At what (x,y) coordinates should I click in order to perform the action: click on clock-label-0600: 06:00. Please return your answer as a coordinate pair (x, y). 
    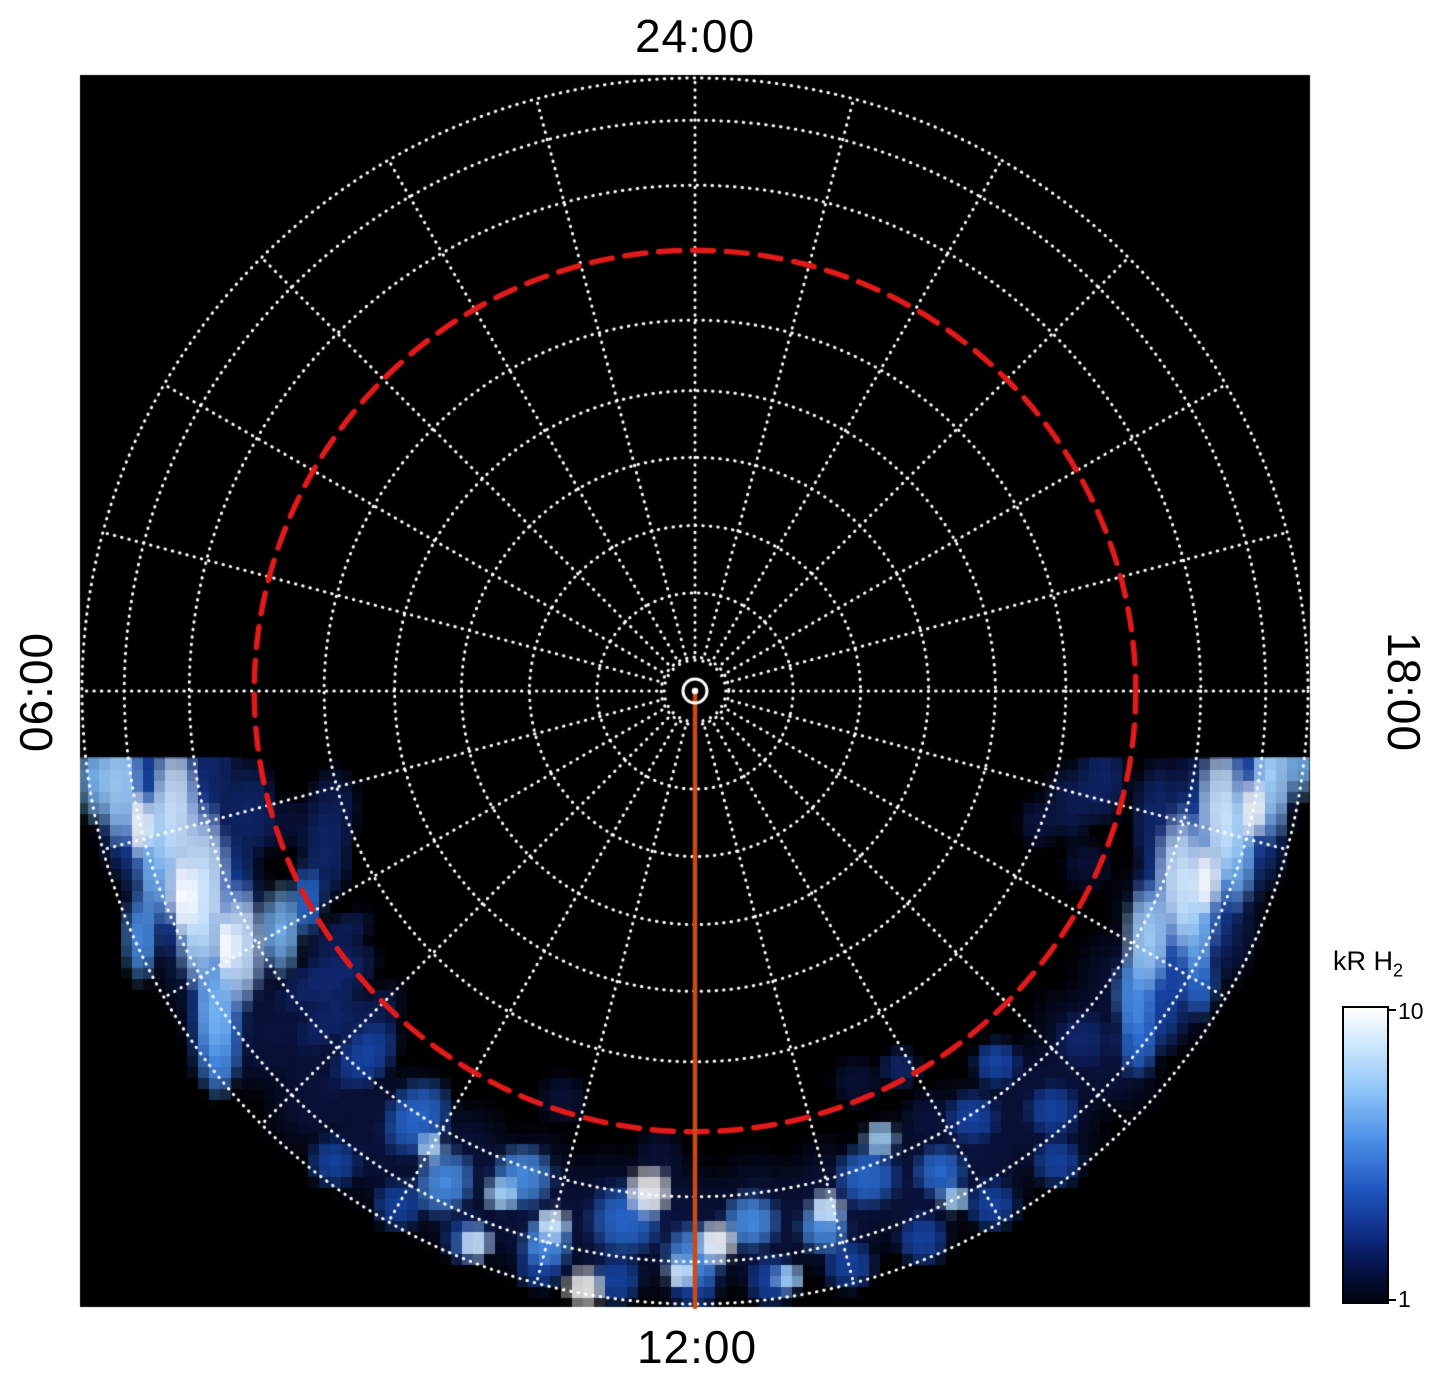
    Looking at the image, I should click on (36, 692).